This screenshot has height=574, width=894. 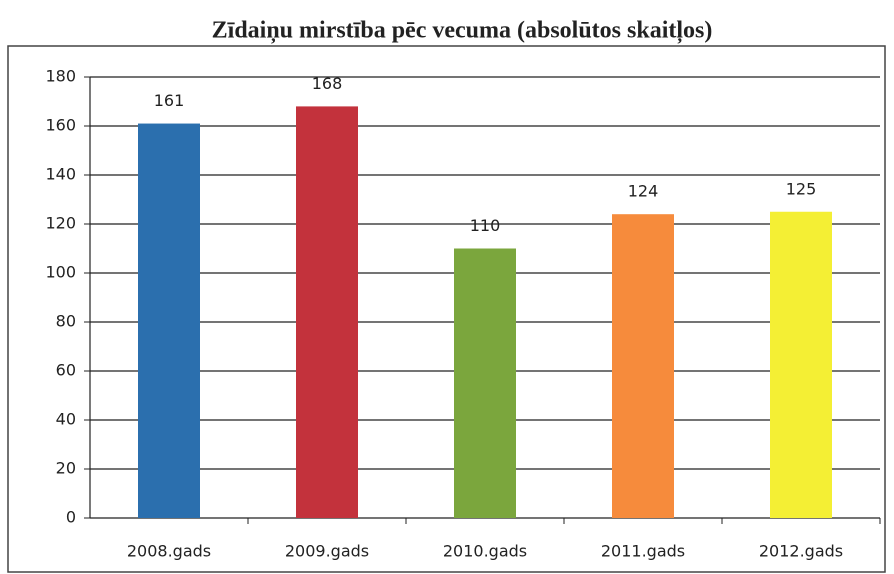 I want to click on data-label: 124, so click(x=643, y=191).